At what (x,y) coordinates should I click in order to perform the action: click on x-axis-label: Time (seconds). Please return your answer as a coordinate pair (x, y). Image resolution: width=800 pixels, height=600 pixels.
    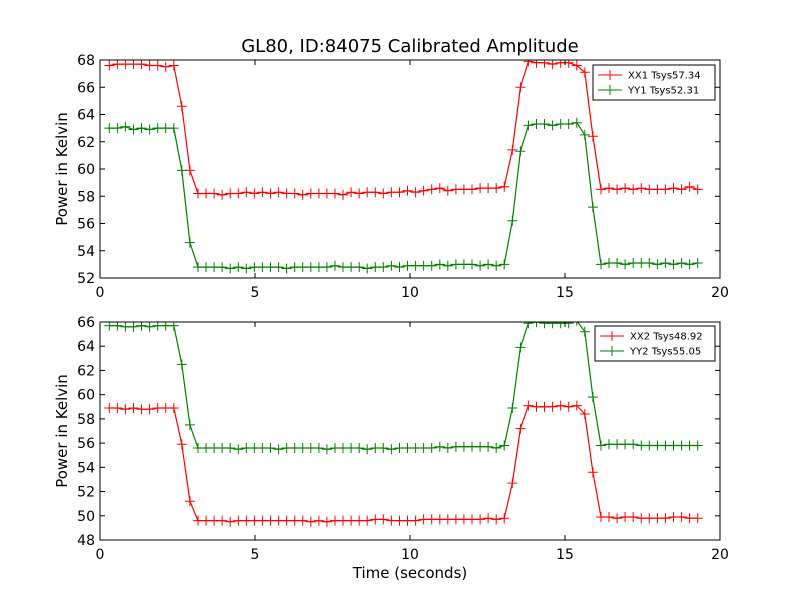
    Looking at the image, I should click on (410, 573).